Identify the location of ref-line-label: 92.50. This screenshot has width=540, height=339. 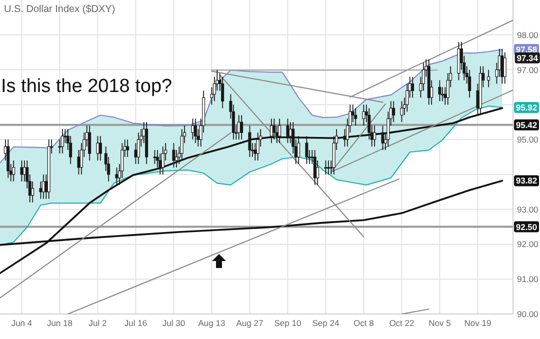
(527, 227).